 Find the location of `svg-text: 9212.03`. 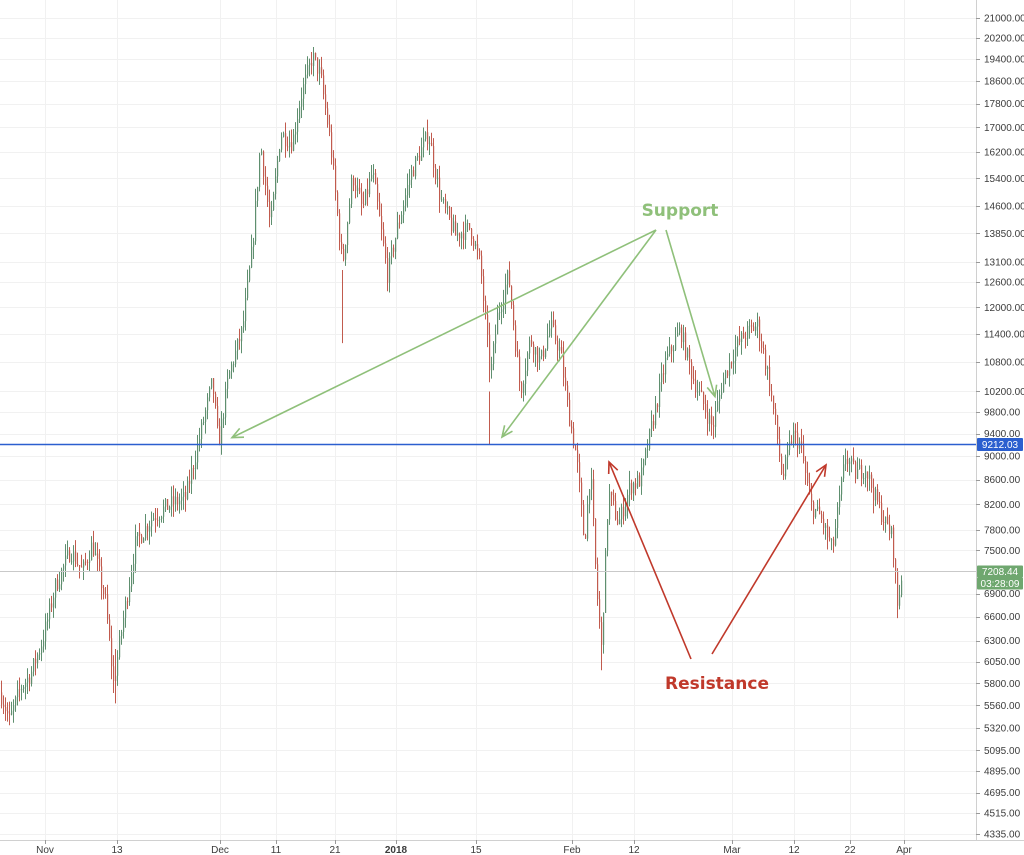

svg-text: 9212.03 is located at coordinates (1000, 445).